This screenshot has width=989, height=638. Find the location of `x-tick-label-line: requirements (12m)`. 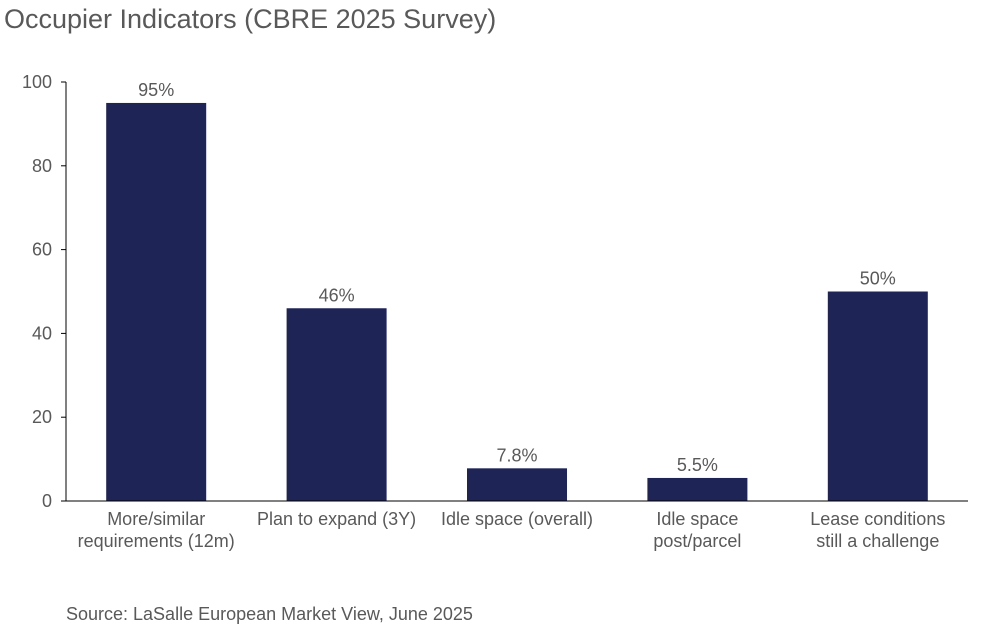

x-tick-label-line: requirements (12m) is located at coordinates (156, 541).